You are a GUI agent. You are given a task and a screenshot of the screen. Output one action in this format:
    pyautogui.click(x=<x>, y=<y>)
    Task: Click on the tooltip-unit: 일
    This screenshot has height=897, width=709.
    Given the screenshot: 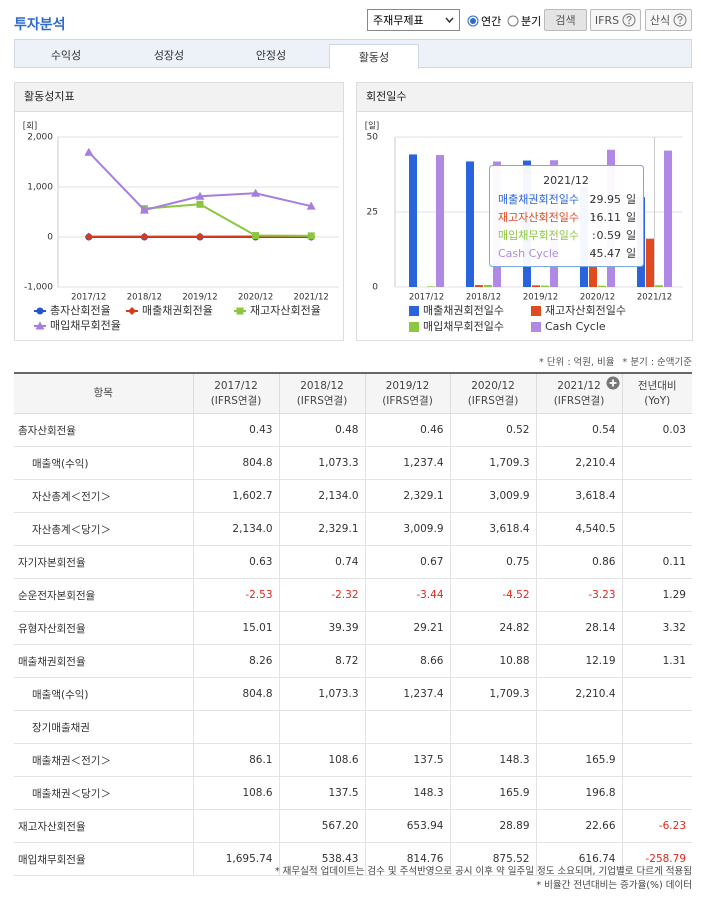 What is the action you would take?
    pyautogui.click(x=631, y=235)
    